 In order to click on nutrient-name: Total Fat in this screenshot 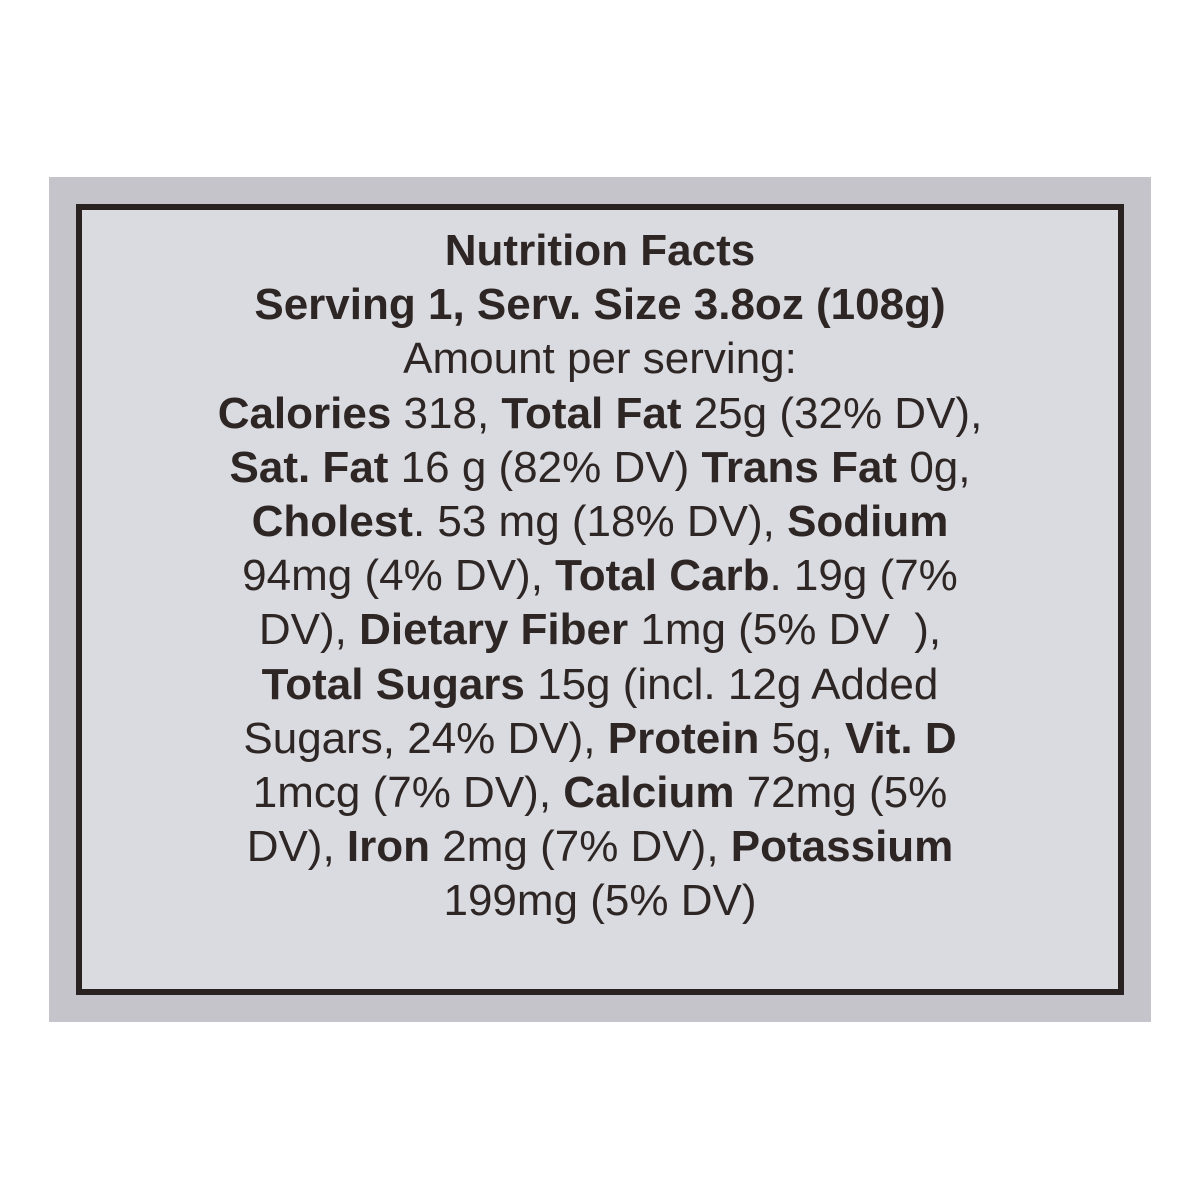, I will do `click(591, 413)`.